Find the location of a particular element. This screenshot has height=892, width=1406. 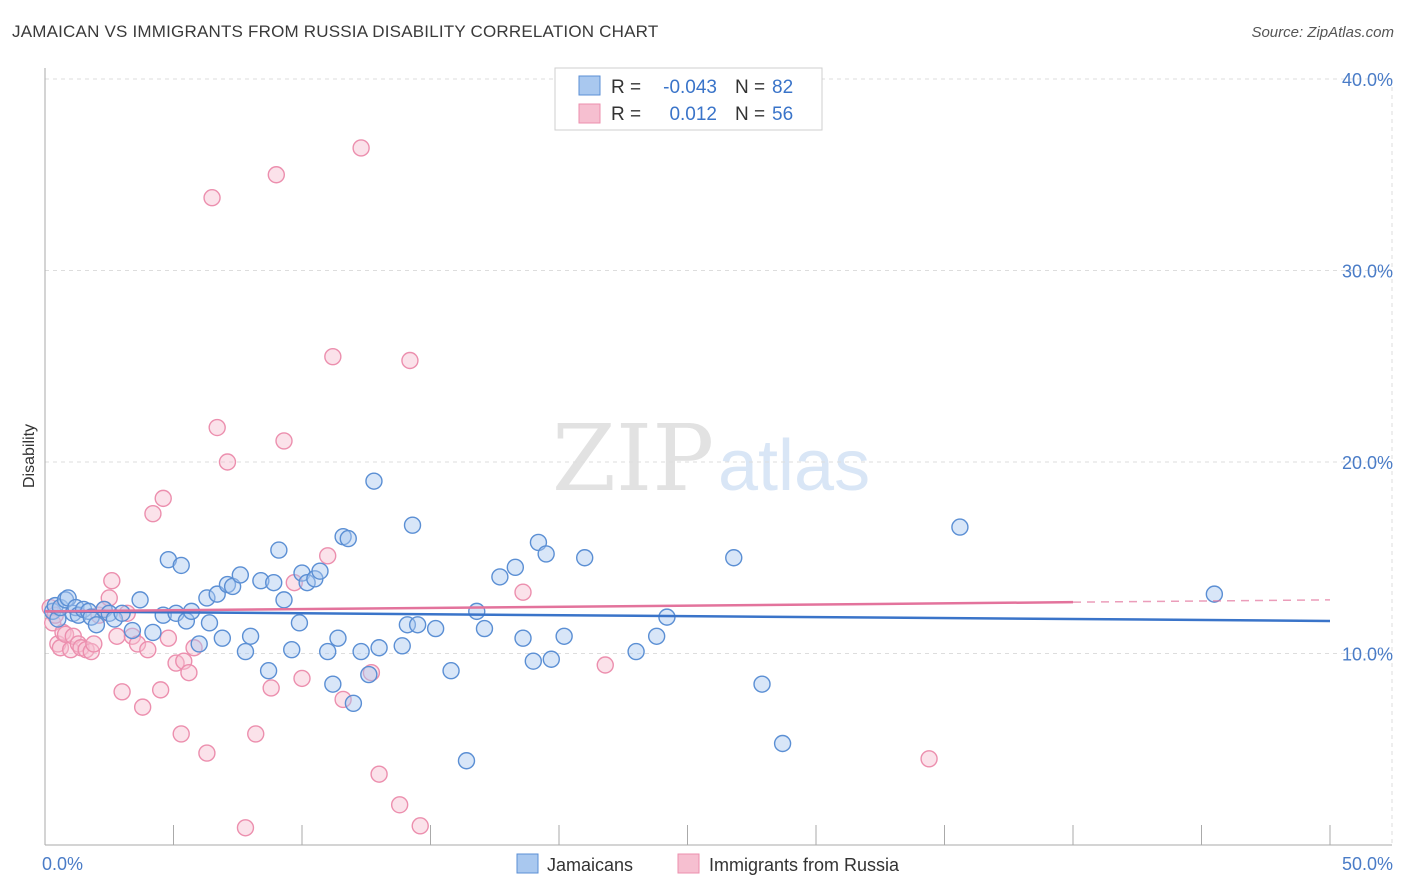

x-tick-label-max: 50.0% is located at coordinates (1367, 864).